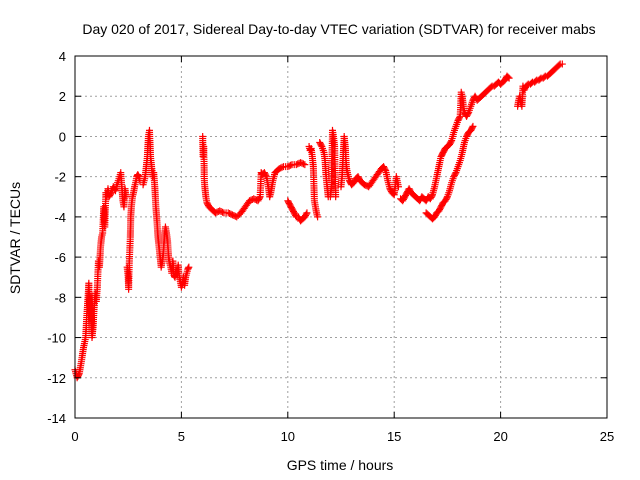 The width and height of the screenshot is (640, 480). What do you see at coordinates (62, 56) in the screenshot?
I see `y-tick-label: 4` at bounding box center [62, 56].